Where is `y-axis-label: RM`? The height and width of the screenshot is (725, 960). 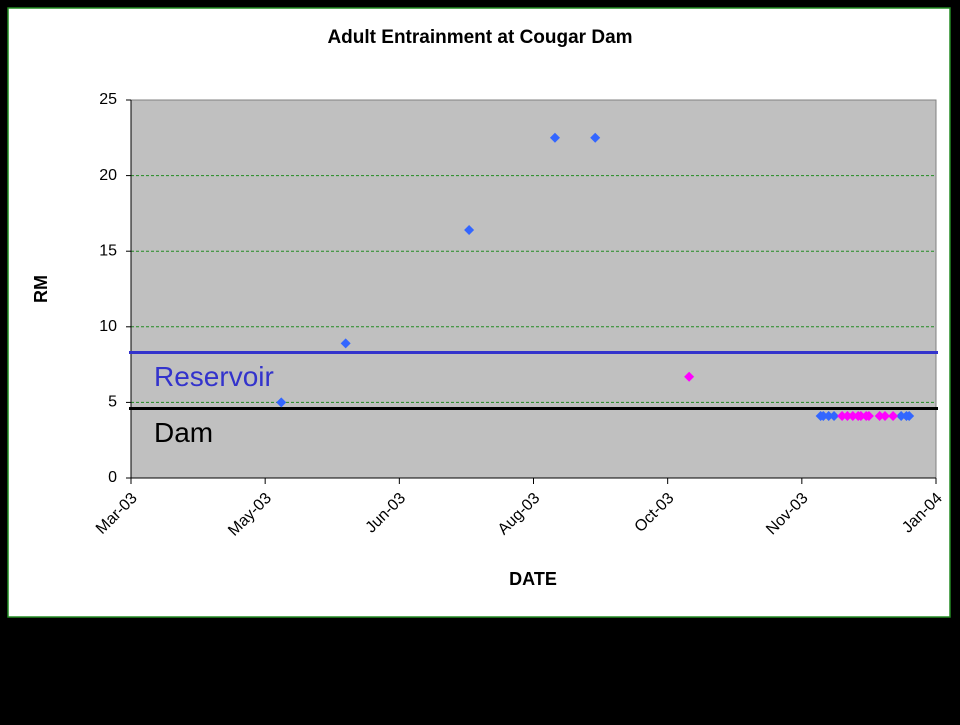
y-axis-label: RM is located at coordinates (41, 289).